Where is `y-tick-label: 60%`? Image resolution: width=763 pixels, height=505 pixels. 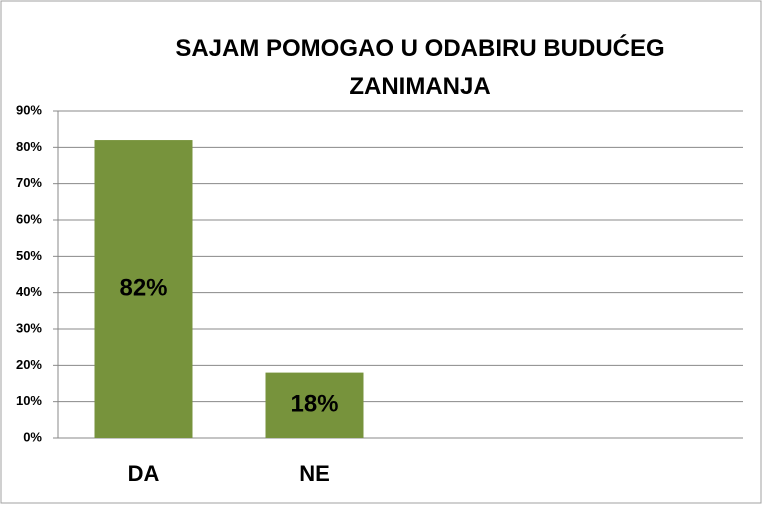 y-tick-label: 60% is located at coordinates (29, 218).